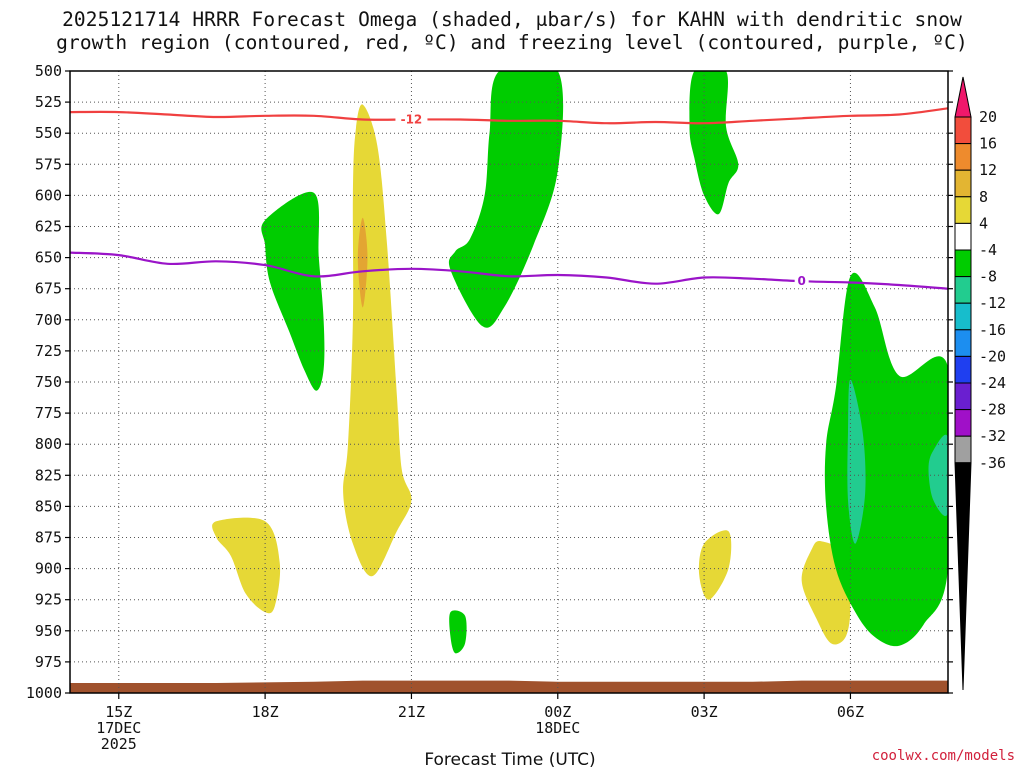  I want to click on colorbar-top-triangle, so click(963, 97).